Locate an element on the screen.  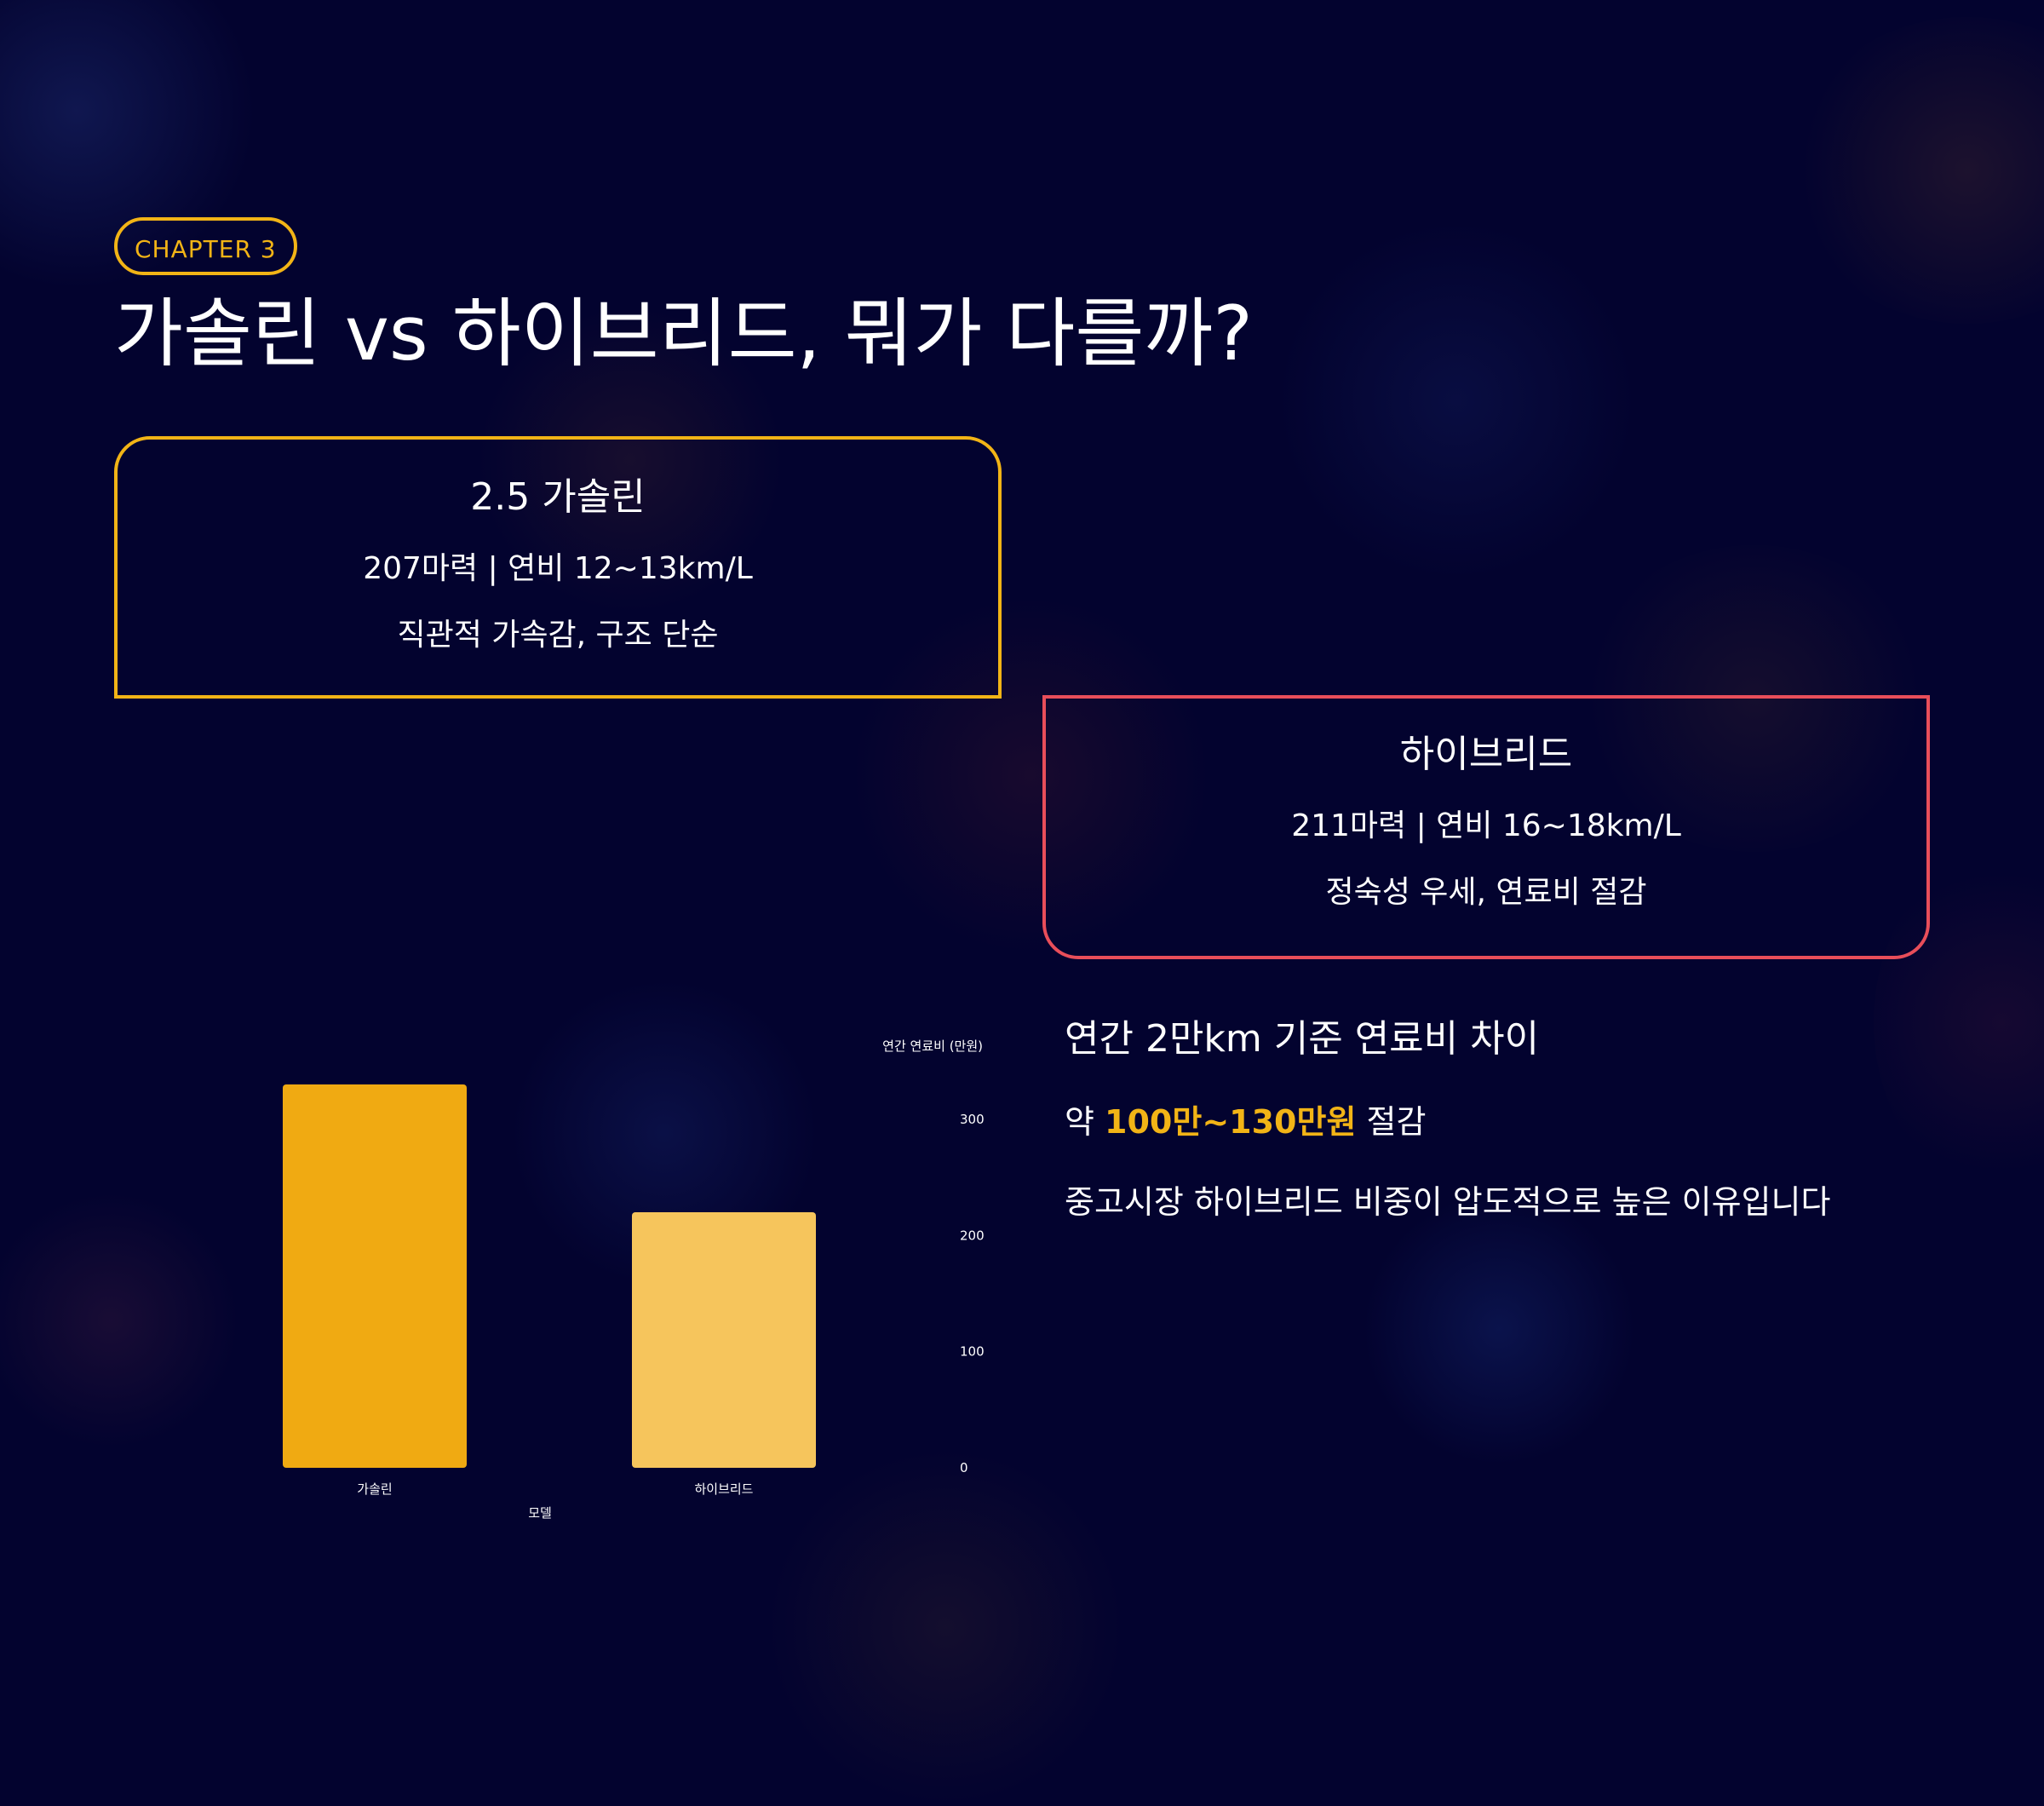
saving-suffix: 절감 is located at coordinates (1391, 1122).